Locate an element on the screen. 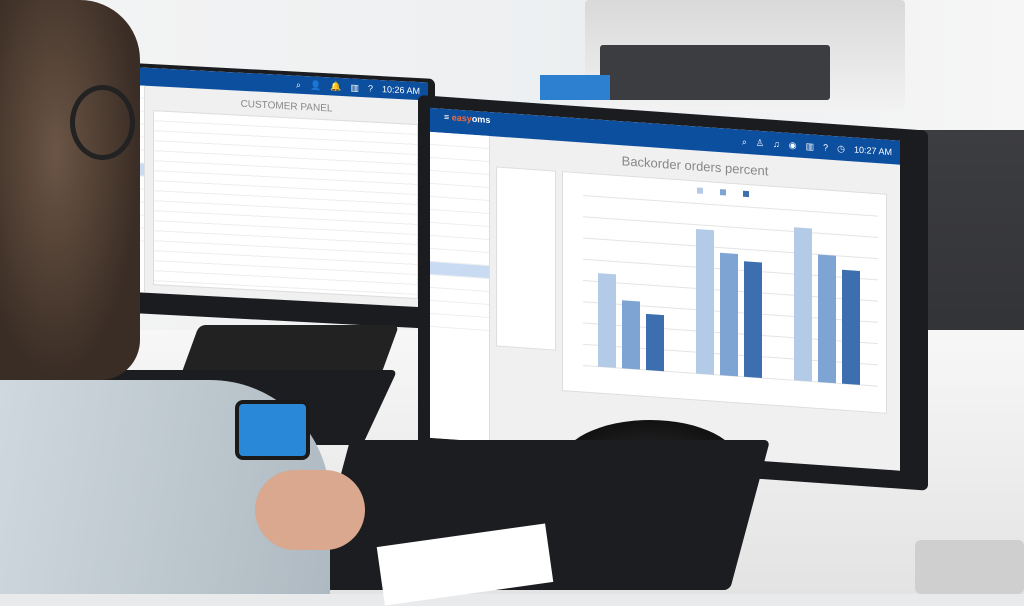 Image resolution: width=1024 pixels, height=606 pixels. glasses is located at coordinates (102, 122).